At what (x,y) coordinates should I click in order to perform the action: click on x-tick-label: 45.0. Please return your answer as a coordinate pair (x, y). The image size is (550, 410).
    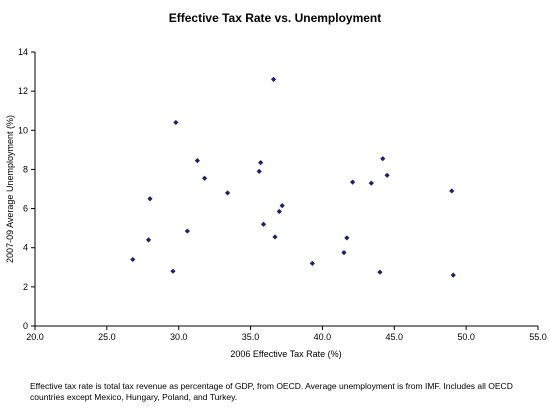
    Looking at the image, I should click on (395, 337).